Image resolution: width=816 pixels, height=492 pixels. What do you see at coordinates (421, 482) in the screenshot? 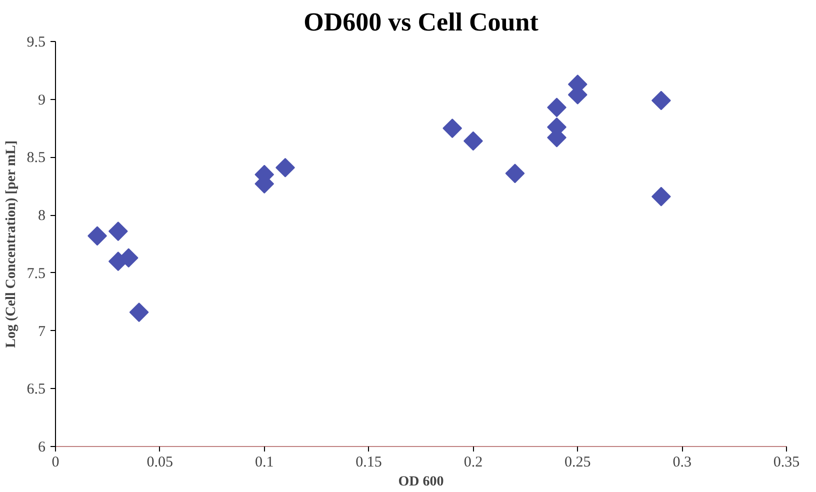
I see `x-axis-title: OD 600` at bounding box center [421, 482].